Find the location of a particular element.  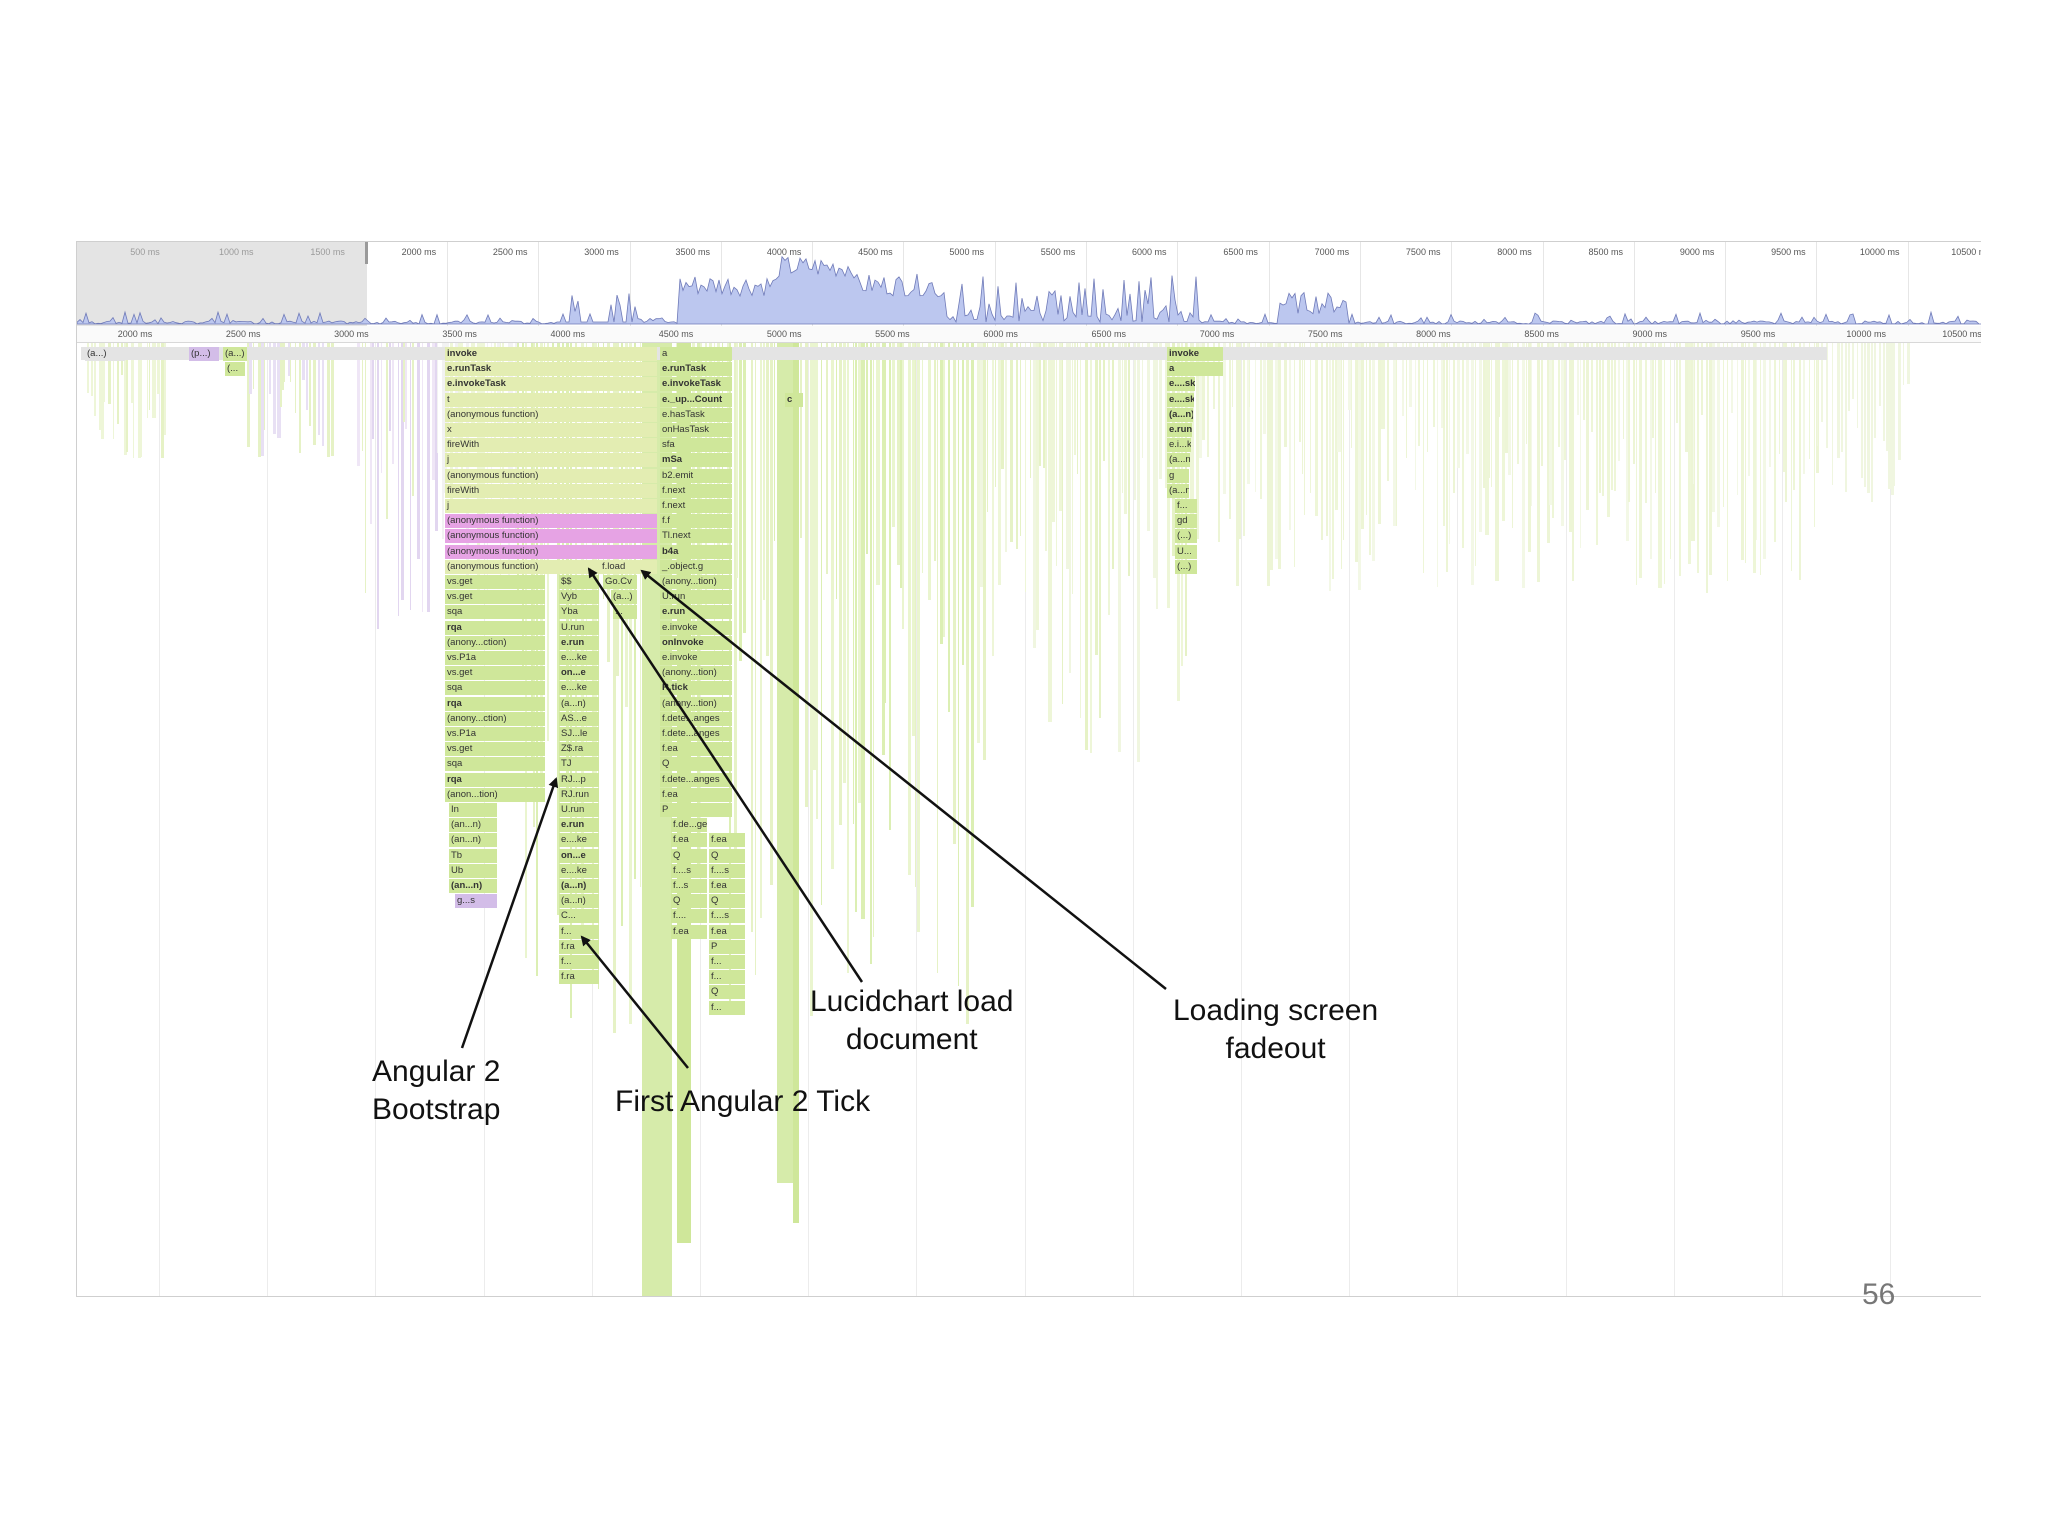

flame-frame: Vyb is located at coordinates (579, 597).